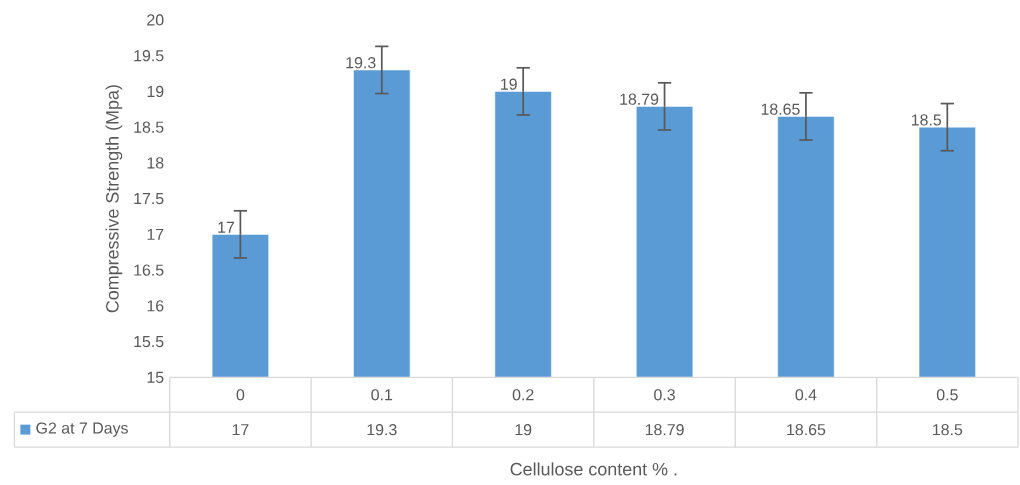 Image resolution: width=1020 pixels, height=485 pixels. Describe the element at coordinates (523, 430) in the screenshot. I see `data-label: 19` at that location.